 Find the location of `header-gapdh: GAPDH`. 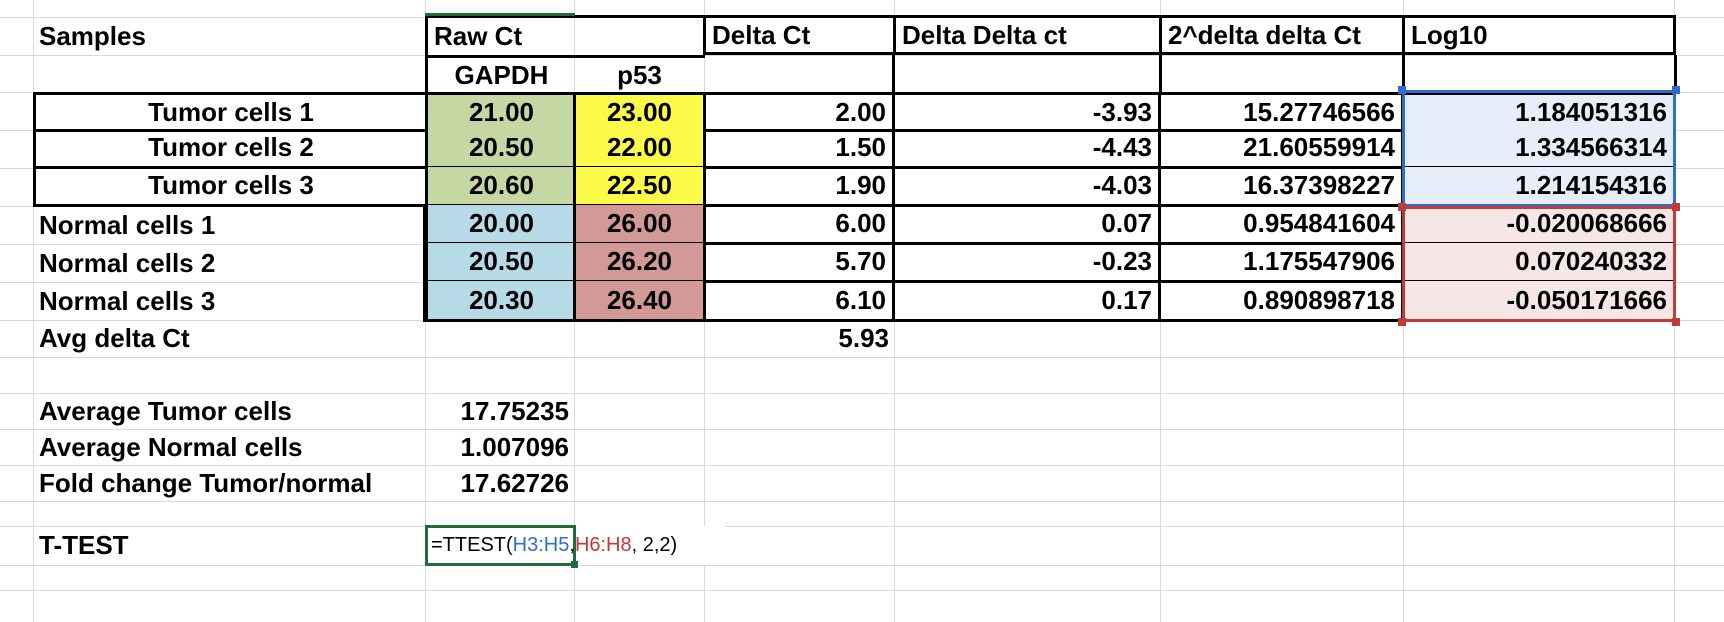

header-gapdh: GAPDH is located at coordinates (500, 74).